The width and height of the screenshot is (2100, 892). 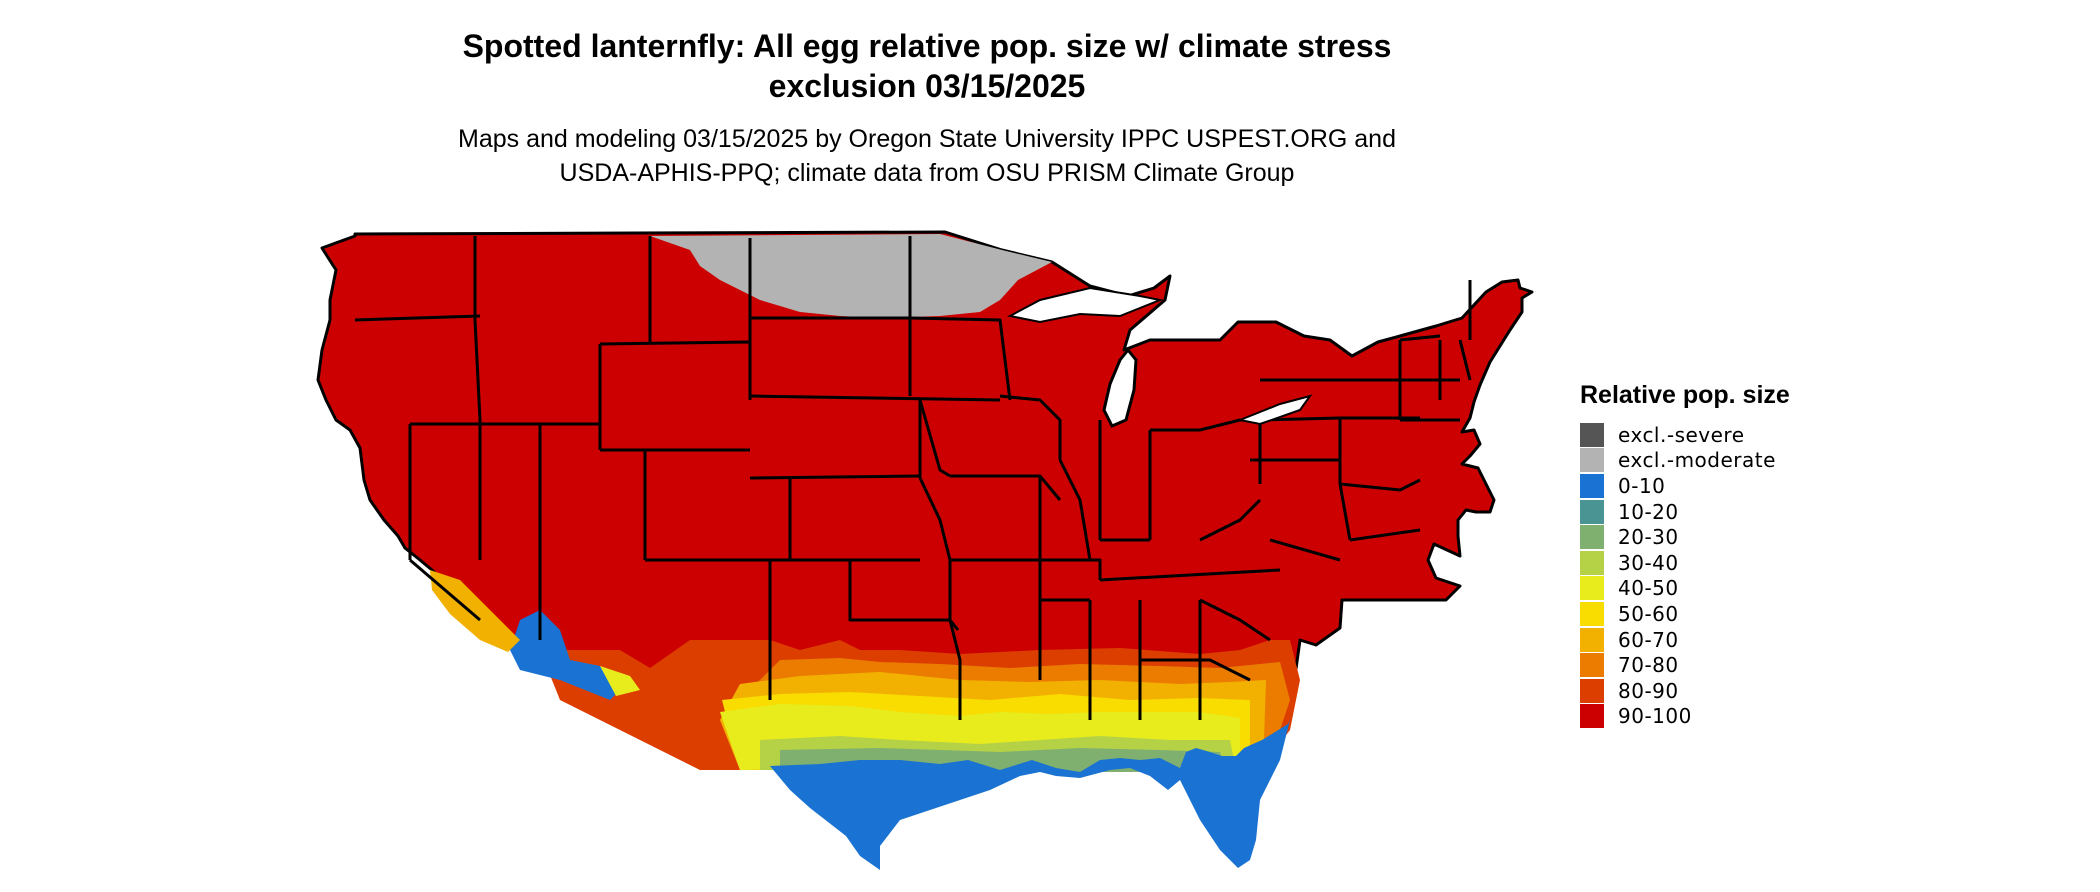 What do you see at coordinates (1648, 613) in the screenshot?
I see `legend-label: 50-60` at bounding box center [1648, 613].